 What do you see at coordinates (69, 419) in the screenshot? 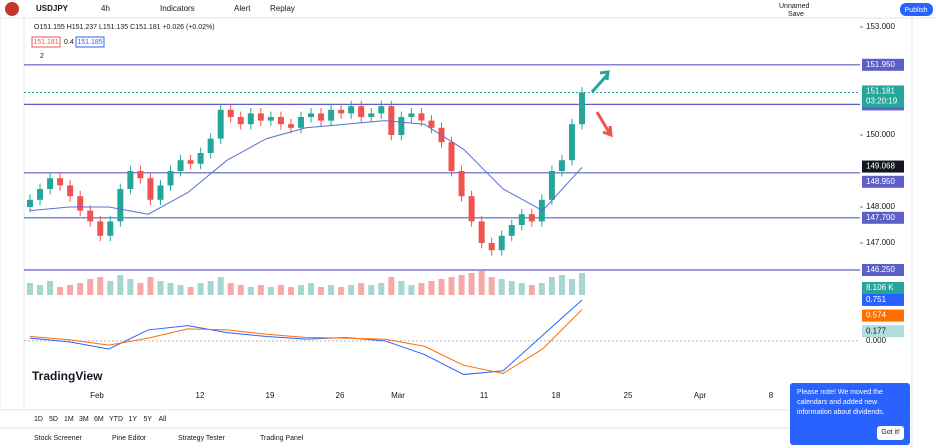
I see `range-button: 1M` at bounding box center [69, 419].